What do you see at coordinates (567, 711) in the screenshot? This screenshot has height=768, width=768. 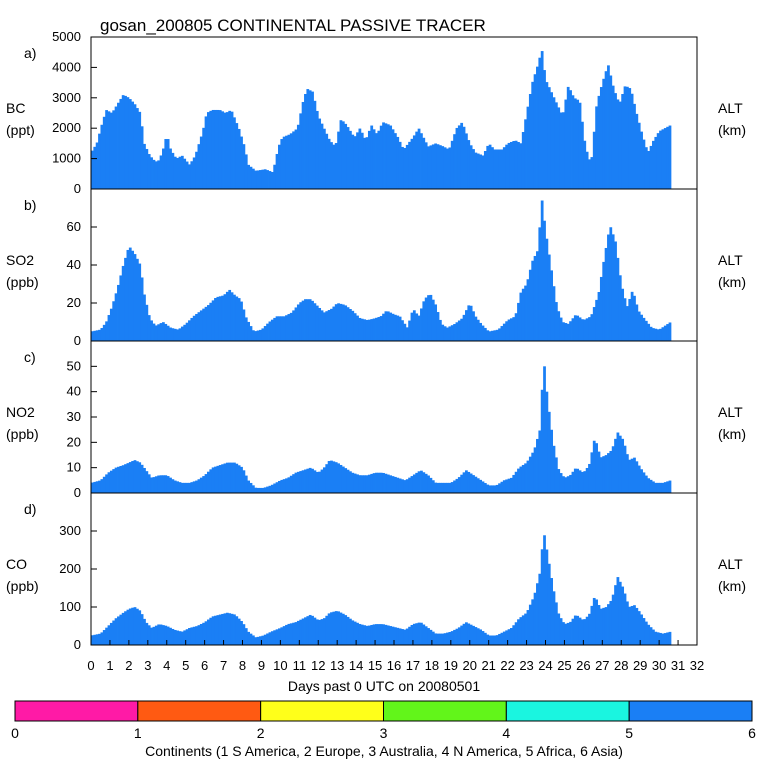 I see `colorbar-segment` at bounding box center [567, 711].